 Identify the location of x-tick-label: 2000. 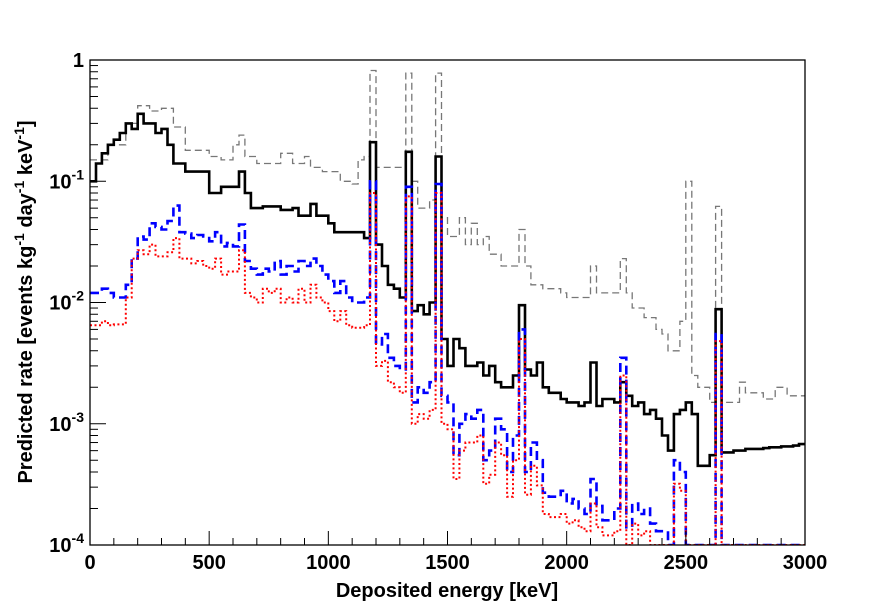
(566, 563).